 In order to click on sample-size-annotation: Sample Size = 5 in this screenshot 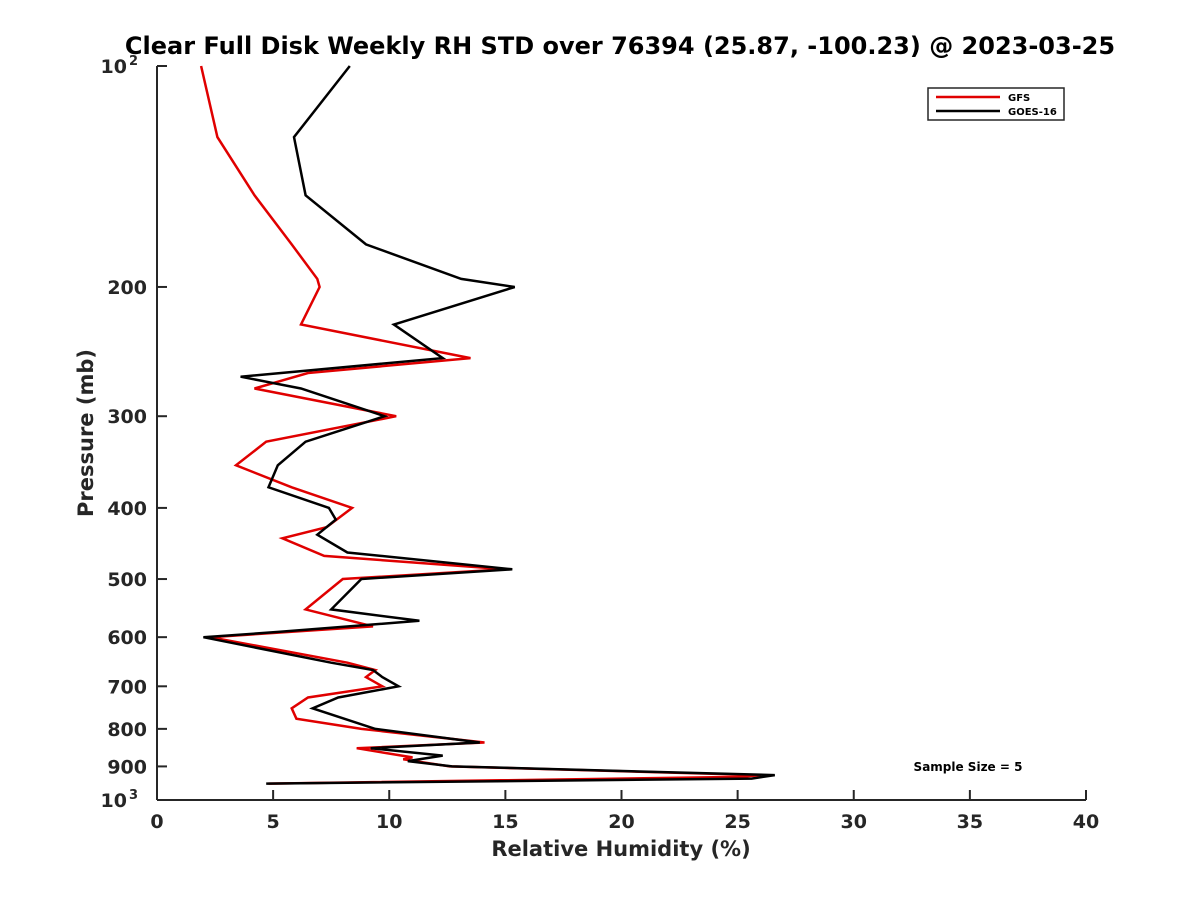, I will do `click(968, 767)`.